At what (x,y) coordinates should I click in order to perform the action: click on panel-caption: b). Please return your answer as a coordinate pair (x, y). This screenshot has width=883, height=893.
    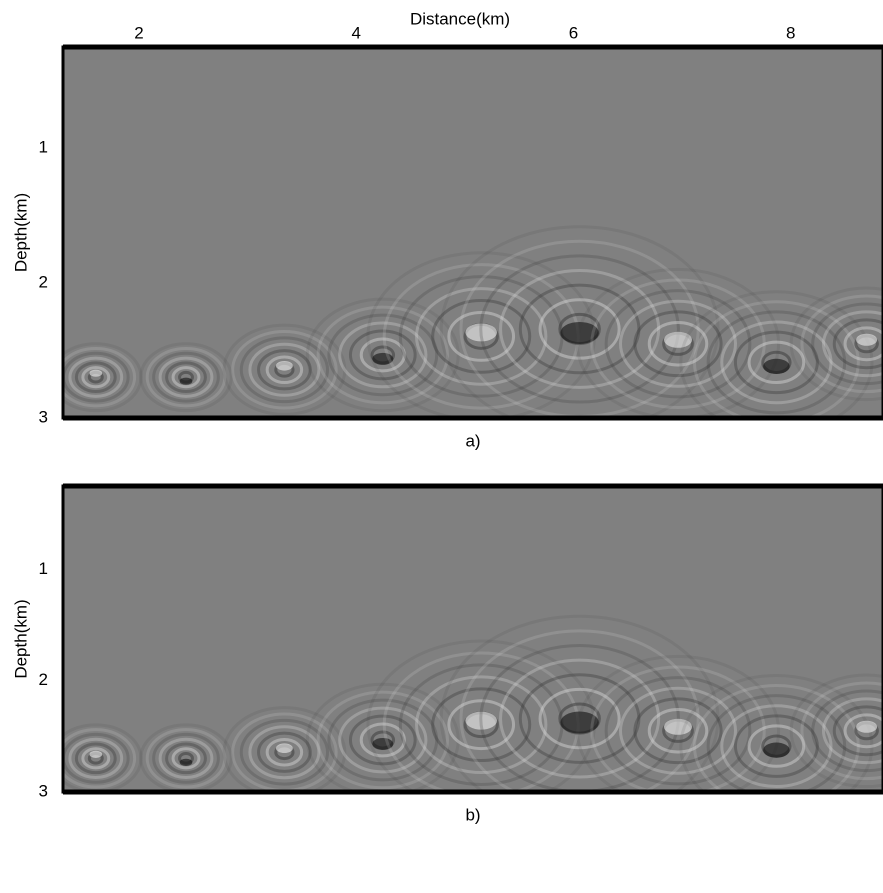
    Looking at the image, I should click on (472, 814).